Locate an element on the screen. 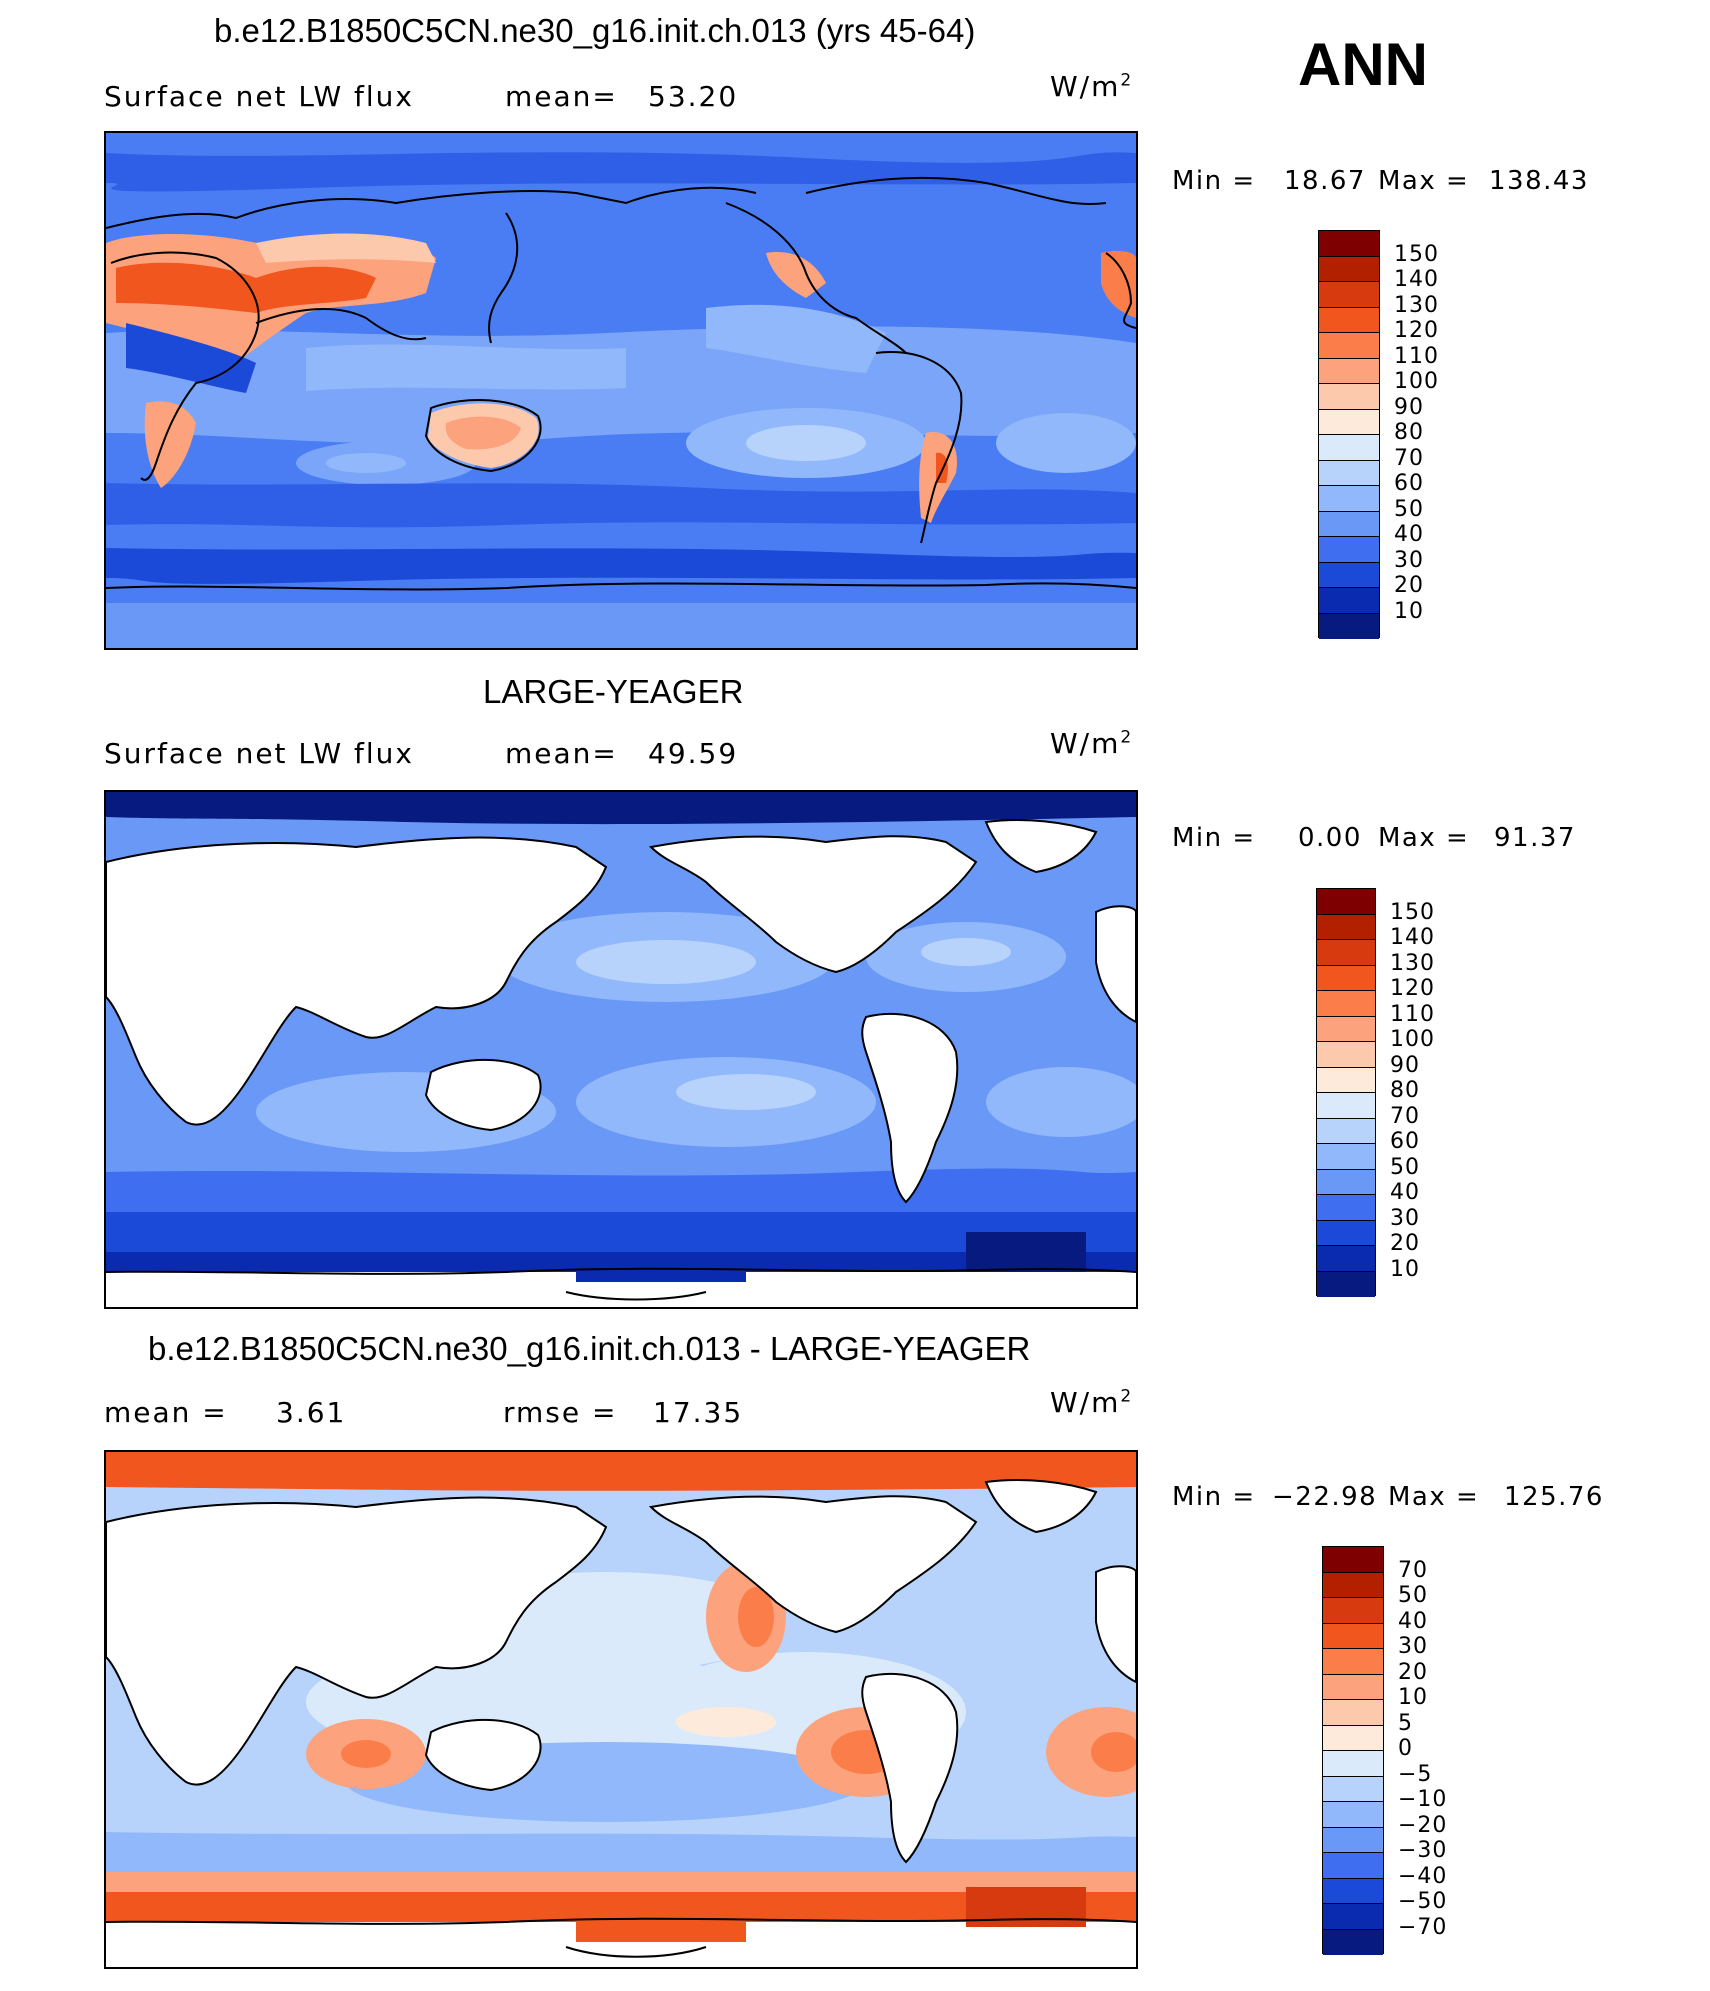  colorbar-tick-label: 140 is located at coordinates (1416, 279).